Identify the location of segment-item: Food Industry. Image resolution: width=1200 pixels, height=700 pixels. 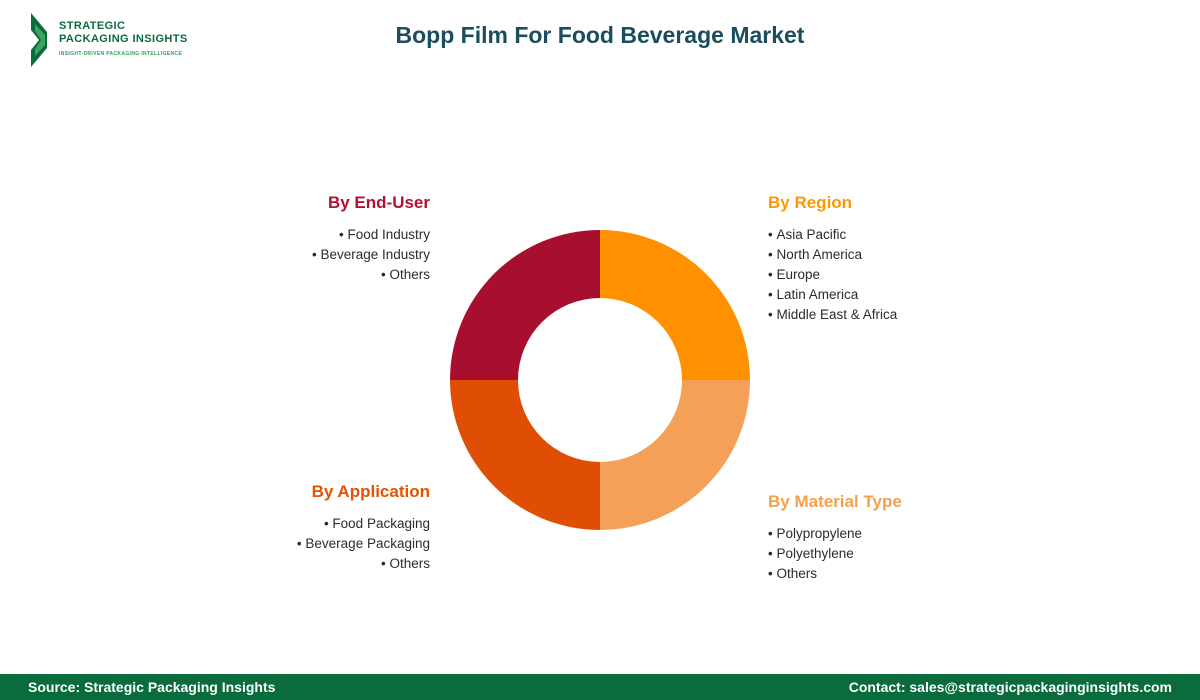
(371, 235).